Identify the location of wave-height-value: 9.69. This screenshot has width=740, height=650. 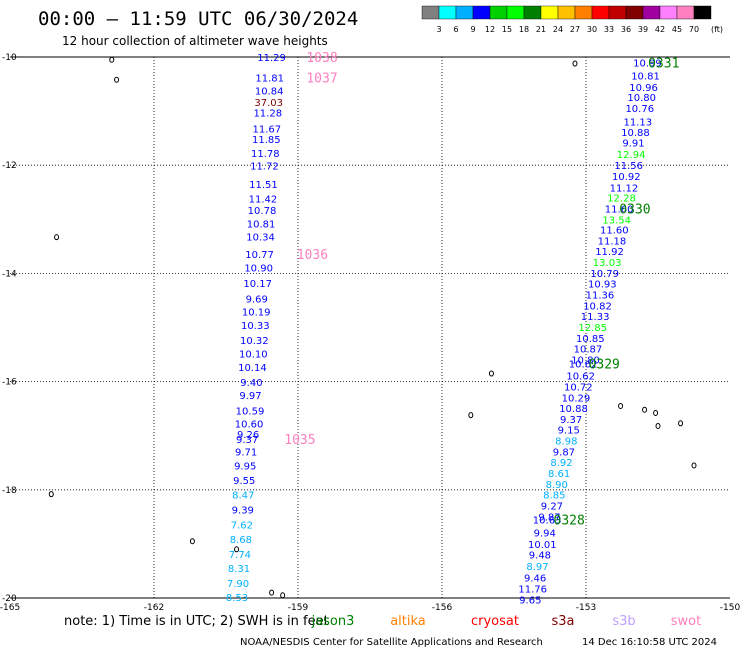
(257, 299).